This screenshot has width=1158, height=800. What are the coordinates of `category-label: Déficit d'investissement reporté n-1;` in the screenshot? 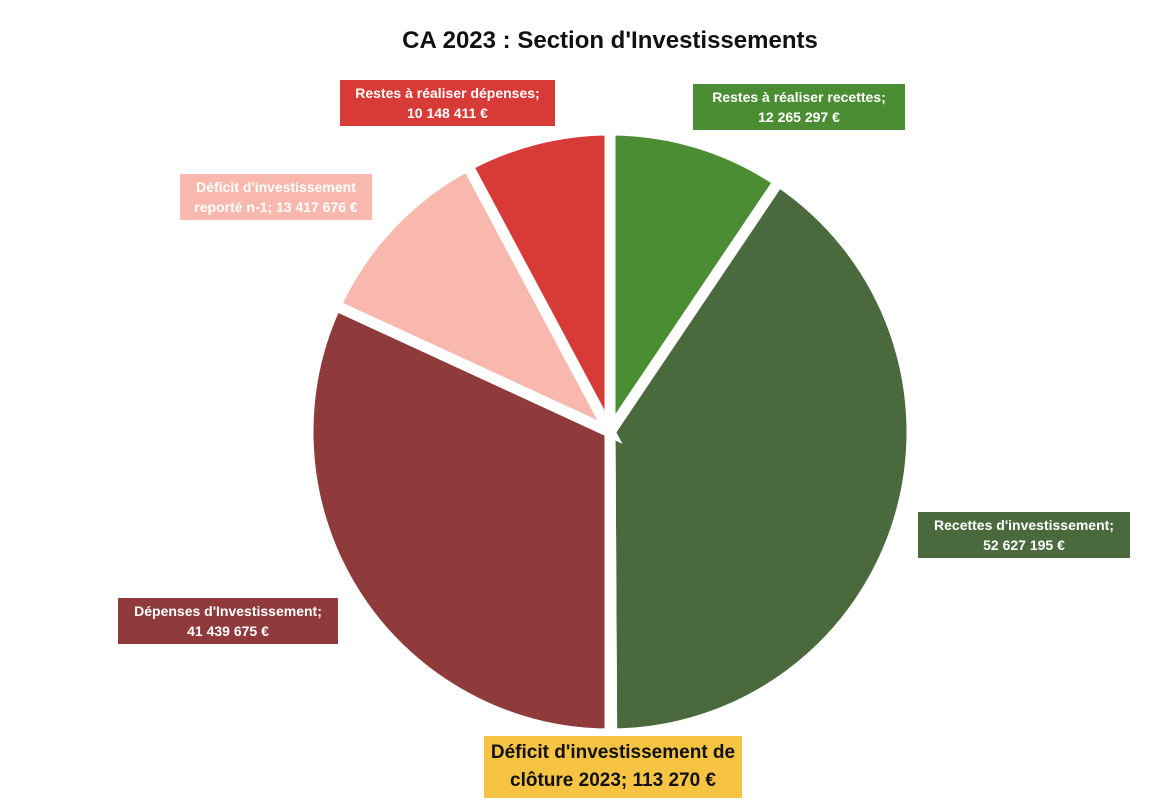 It's located at (275, 197).